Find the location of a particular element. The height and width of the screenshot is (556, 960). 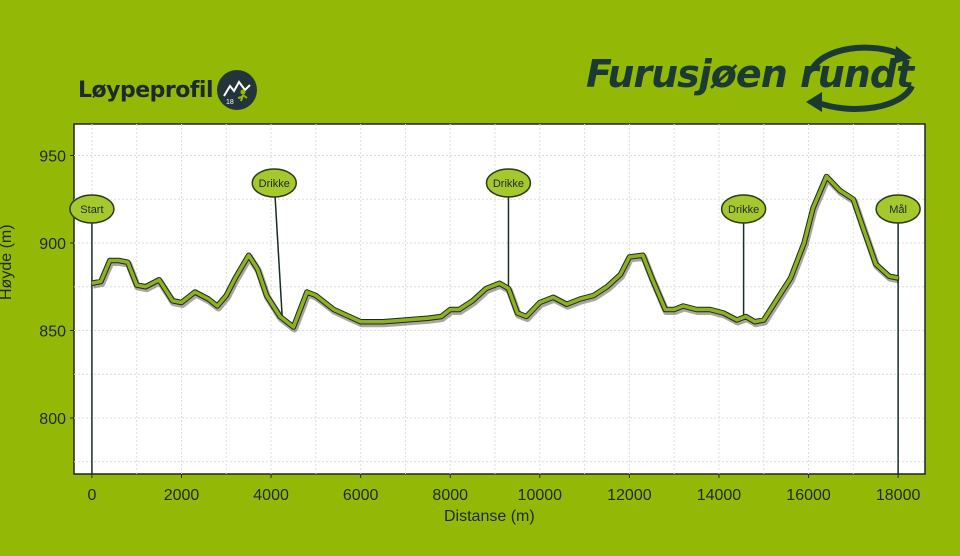

x-tick-label: 16000 is located at coordinates (808, 495).